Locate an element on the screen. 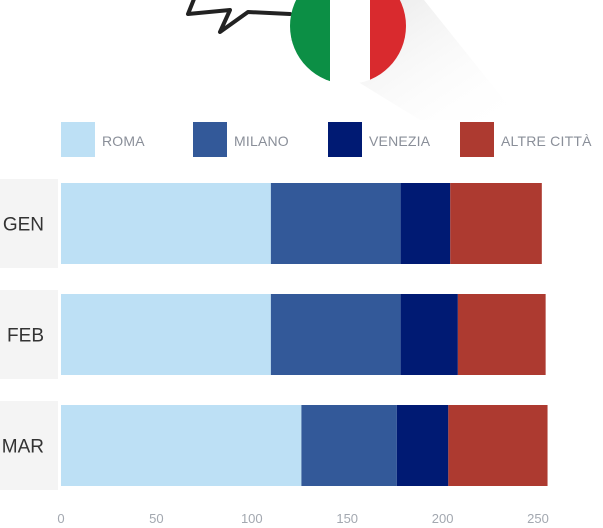 The image size is (603, 528). bar-mar-altre-citta is located at coordinates (498, 445).